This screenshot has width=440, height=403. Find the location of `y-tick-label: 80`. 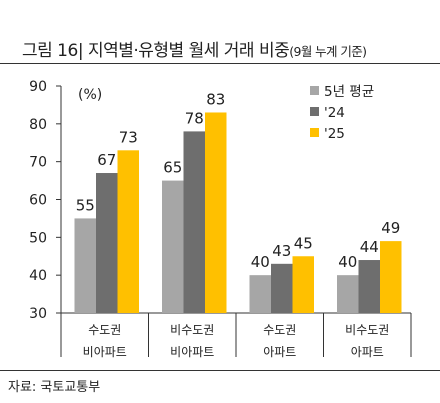

y-tick-label: 80 is located at coordinates (38, 125).